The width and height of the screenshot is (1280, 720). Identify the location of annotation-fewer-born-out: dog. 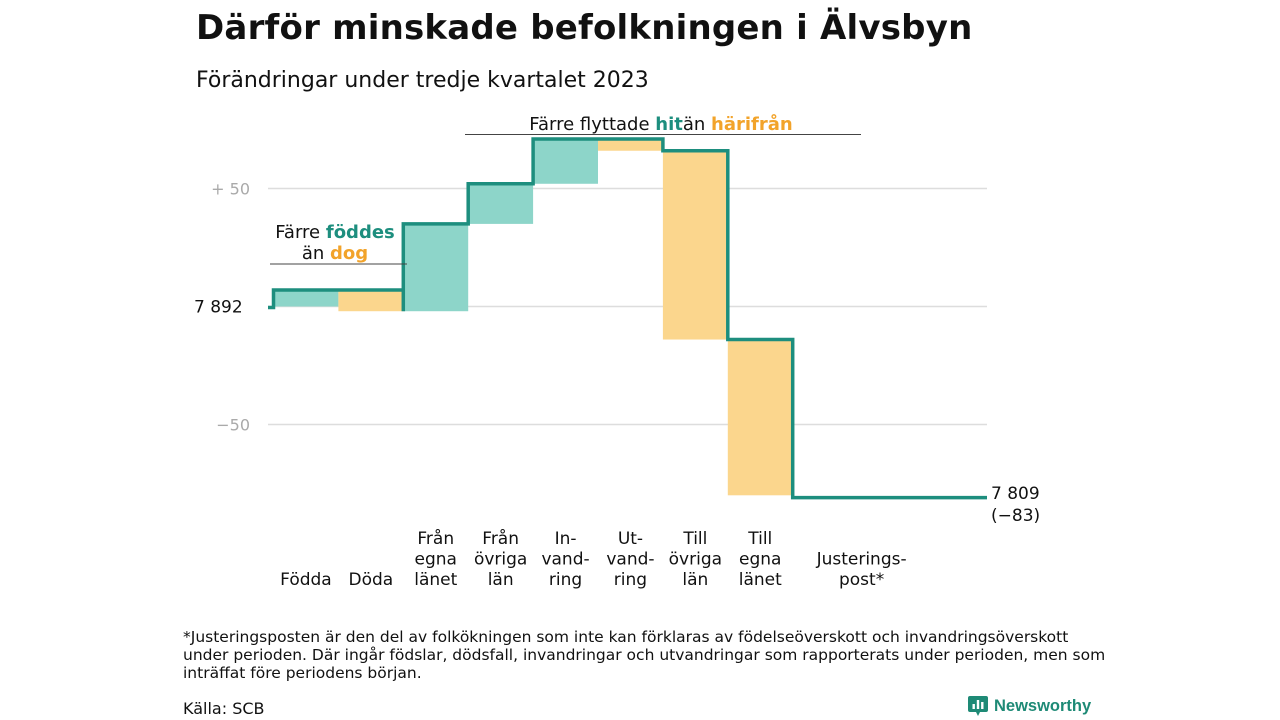
(349, 253).